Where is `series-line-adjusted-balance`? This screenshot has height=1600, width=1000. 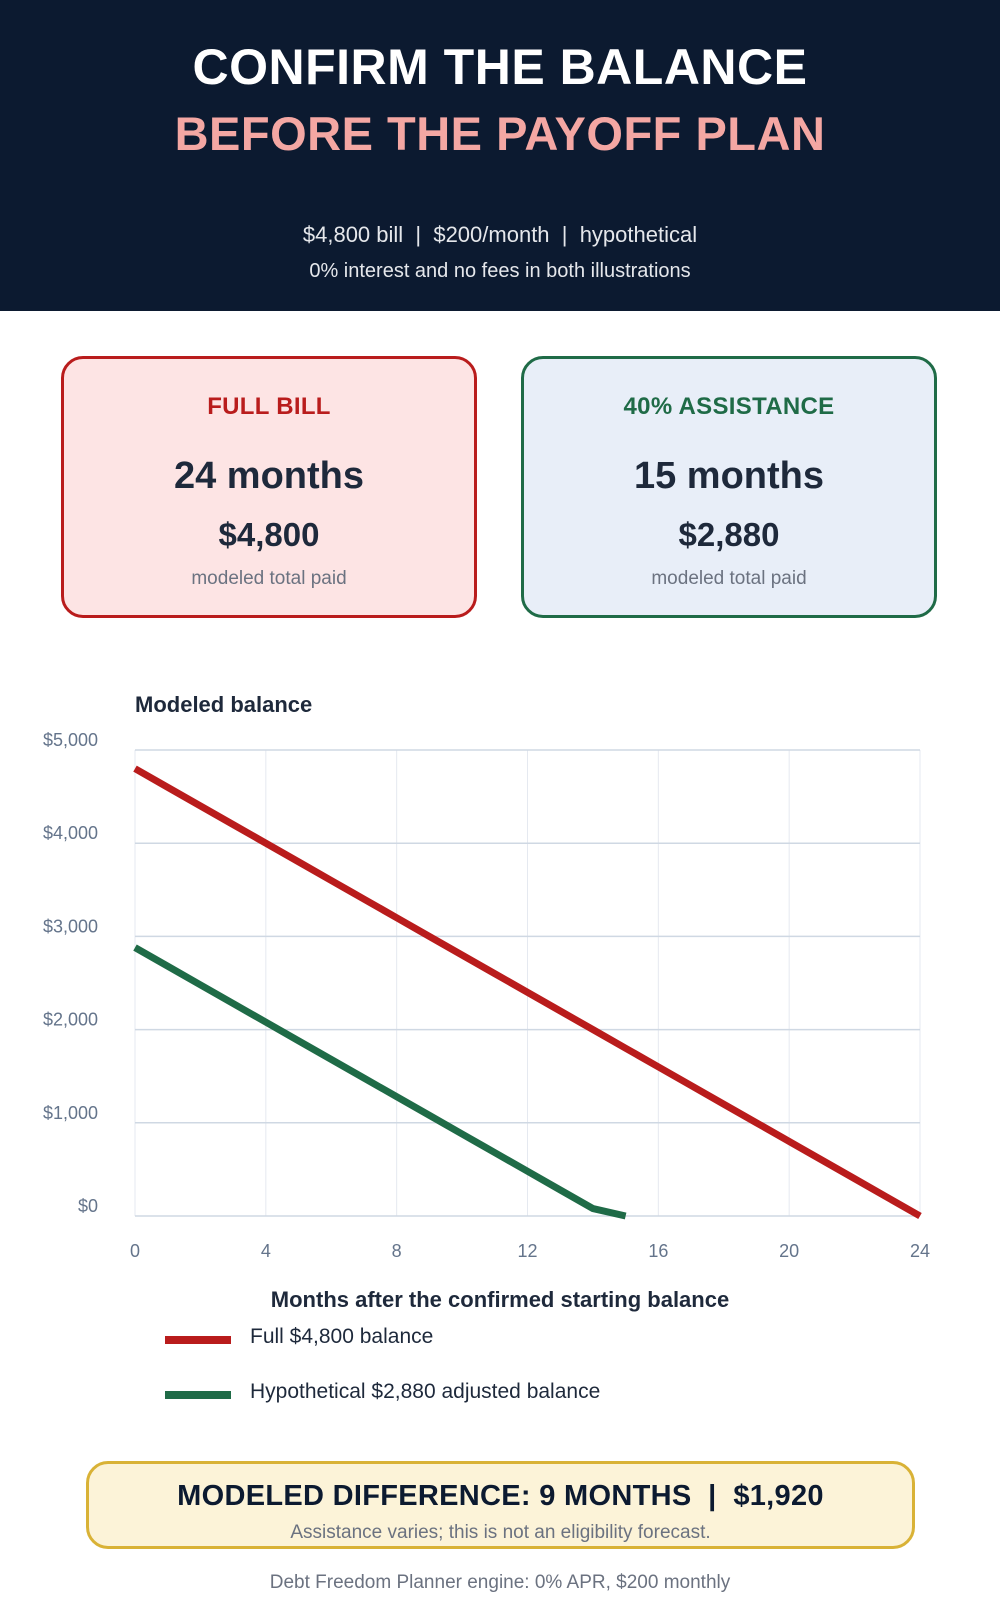 series-line-adjusted-balance is located at coordinates (380, 1082).